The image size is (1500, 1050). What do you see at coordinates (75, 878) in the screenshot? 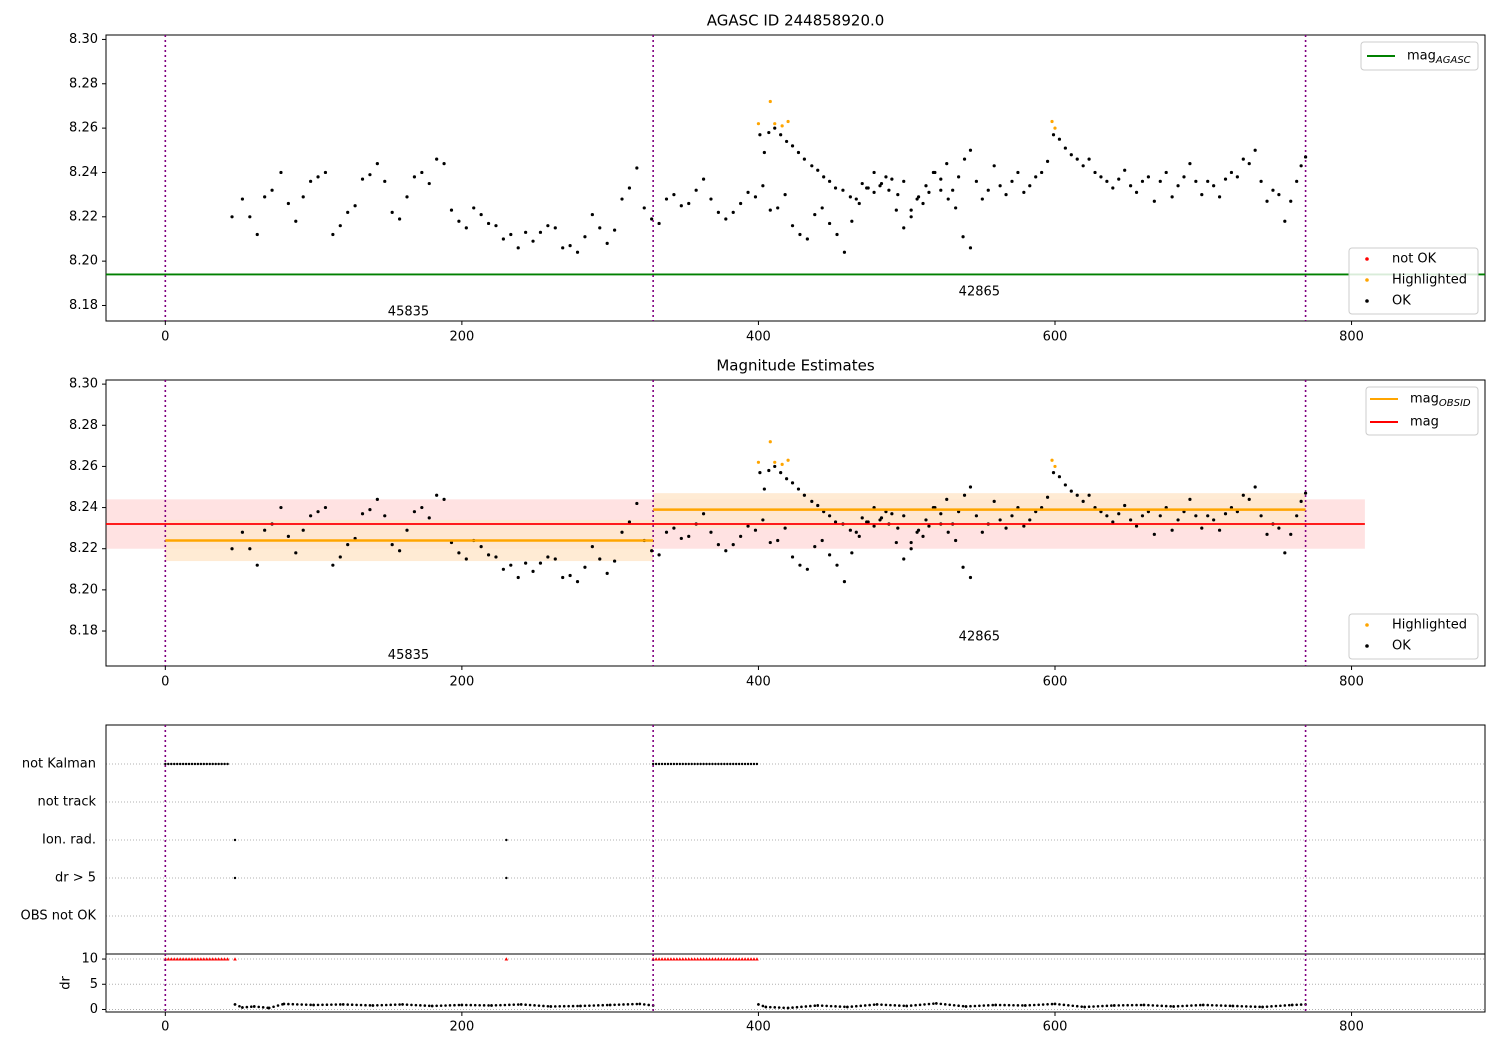
I see `flag-row-label: dr > 5` at bounding box center [75, 878].